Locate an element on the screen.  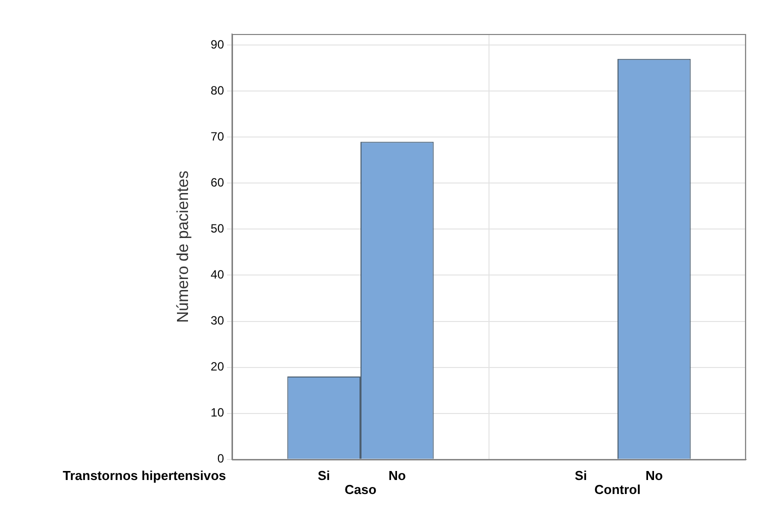
x-tick-label: Caso is located at coordinates (360, 489).